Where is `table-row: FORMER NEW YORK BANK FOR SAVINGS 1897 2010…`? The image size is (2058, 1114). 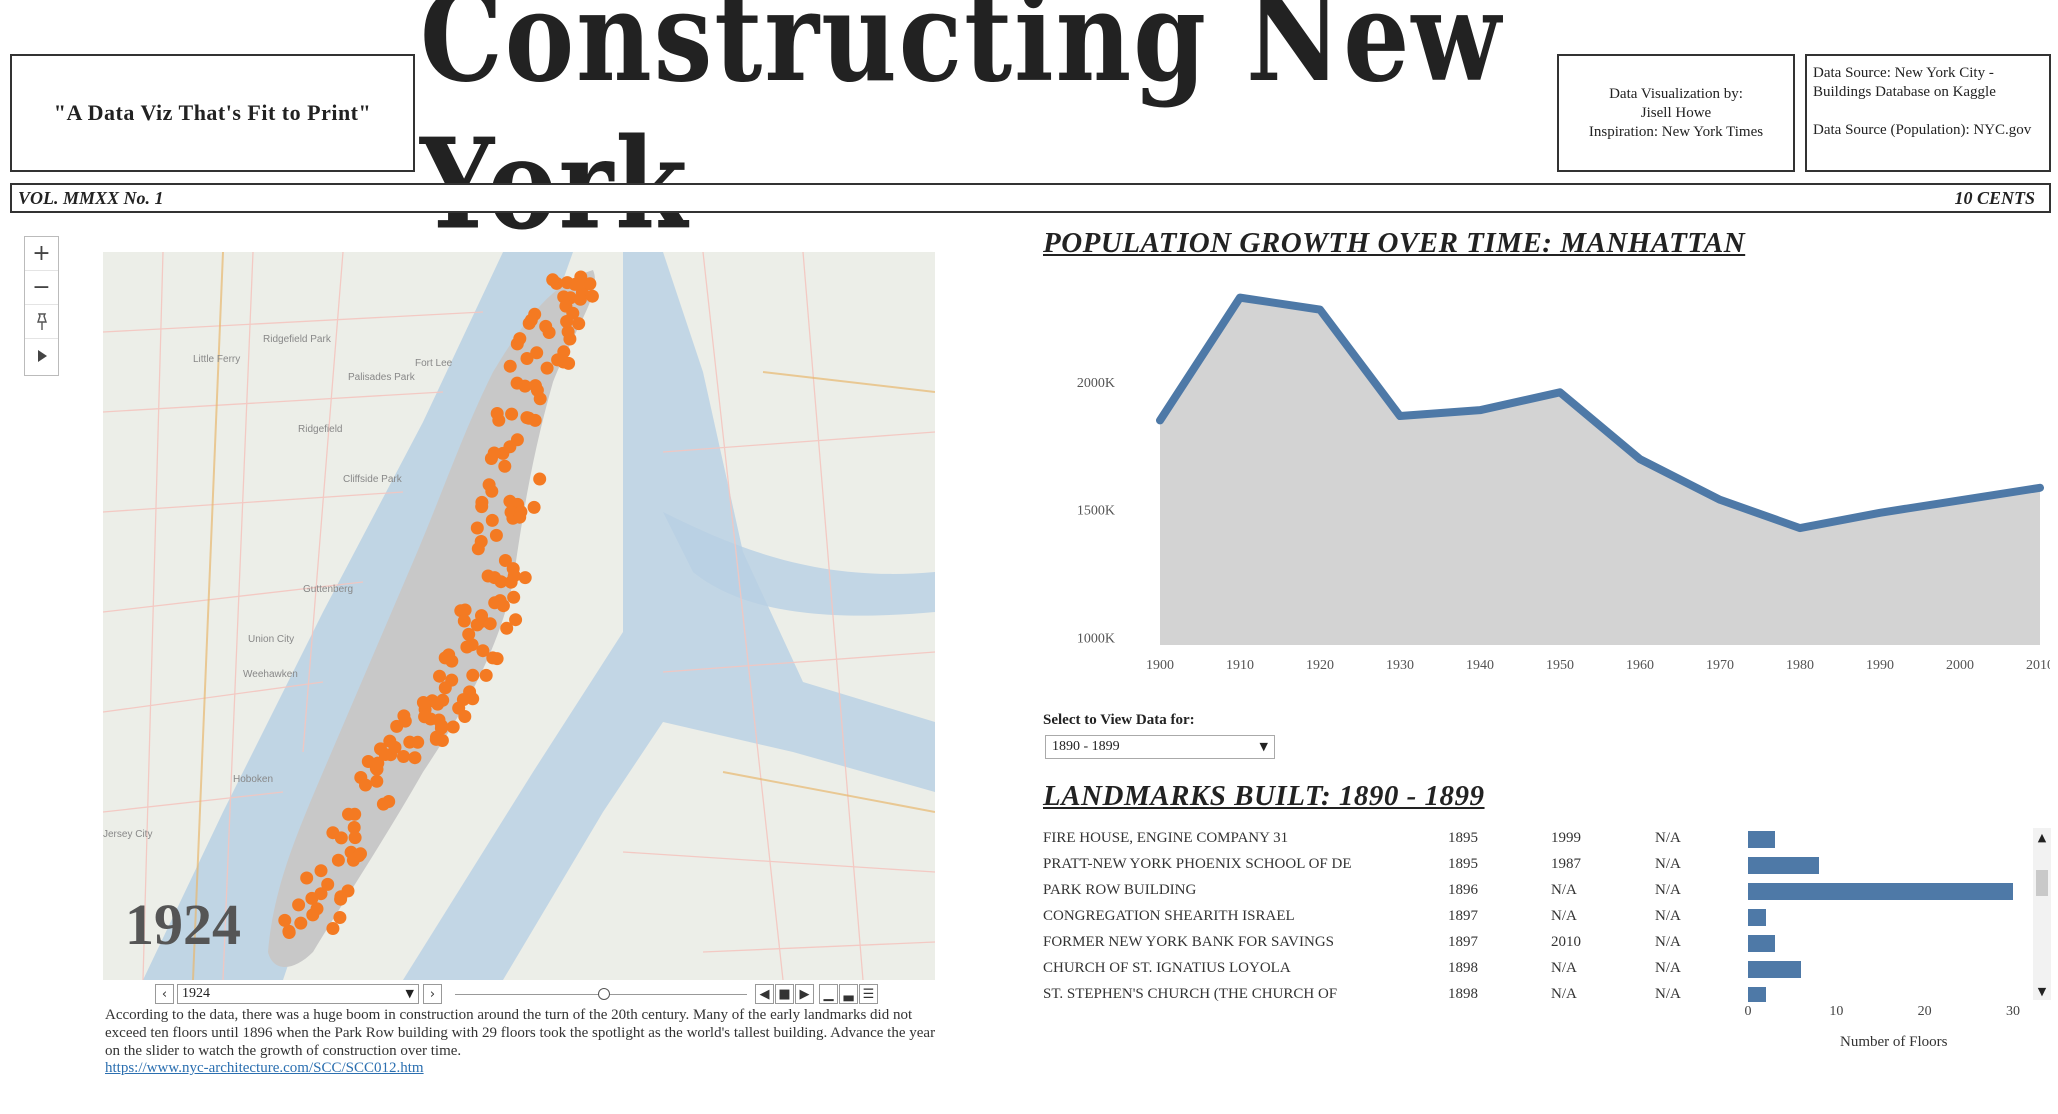
table-row: FORMER NEW YORK BANK FOR SAVINGS 1897 2010… is located at coordinates (1538, 944).